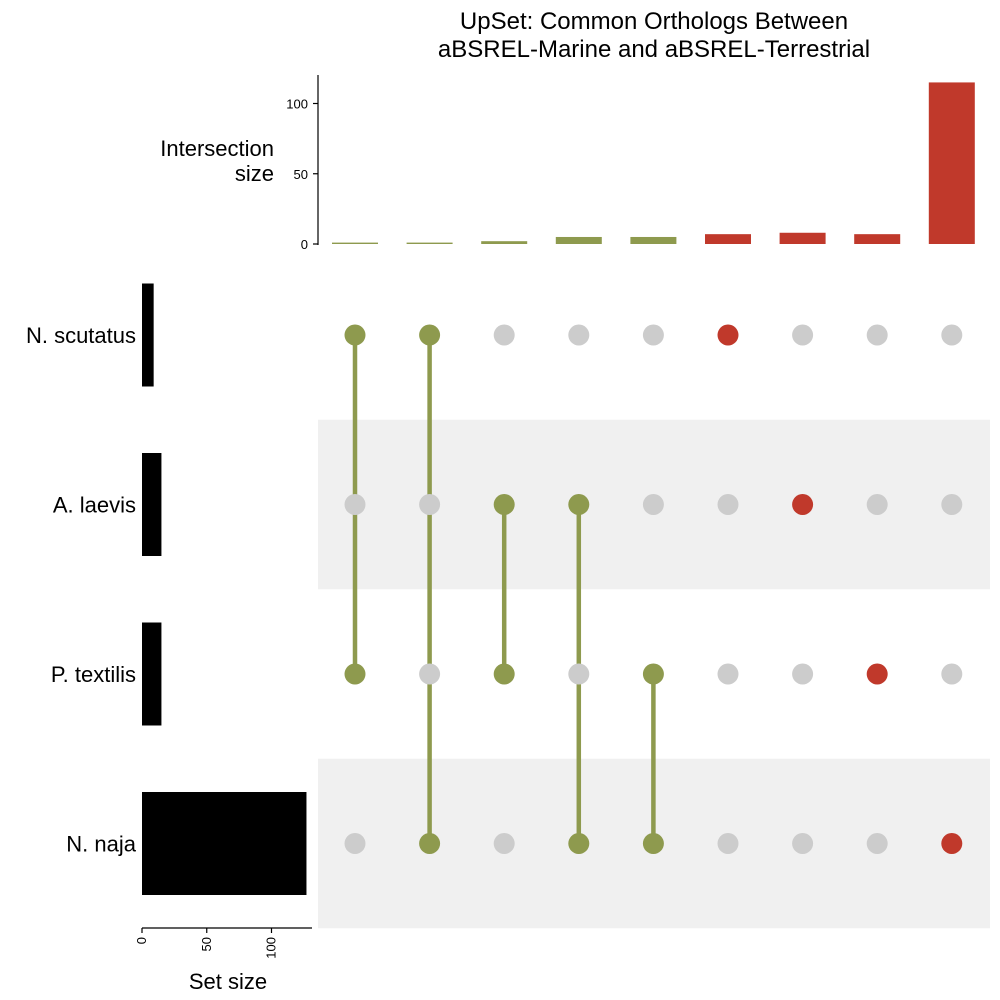 The height and width of the screenshot is (1000, 1000). I want to click on chart-title-line-1: UpSet: Common Orthologs Between, so click(654, 21).